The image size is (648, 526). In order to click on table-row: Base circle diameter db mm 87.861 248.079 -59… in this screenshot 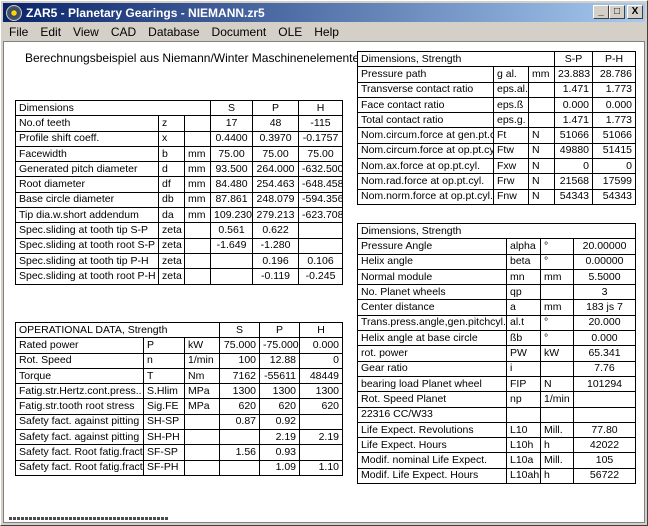, I will do `click(179, 200)`.